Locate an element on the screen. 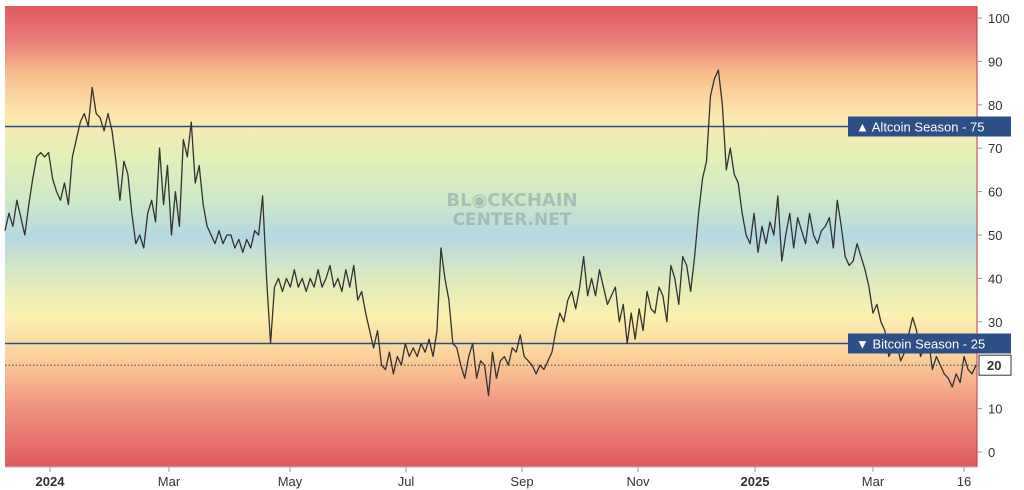  watermark: BL◉CKCHAIN CENTER.NET is located at coordinates (511, 210).